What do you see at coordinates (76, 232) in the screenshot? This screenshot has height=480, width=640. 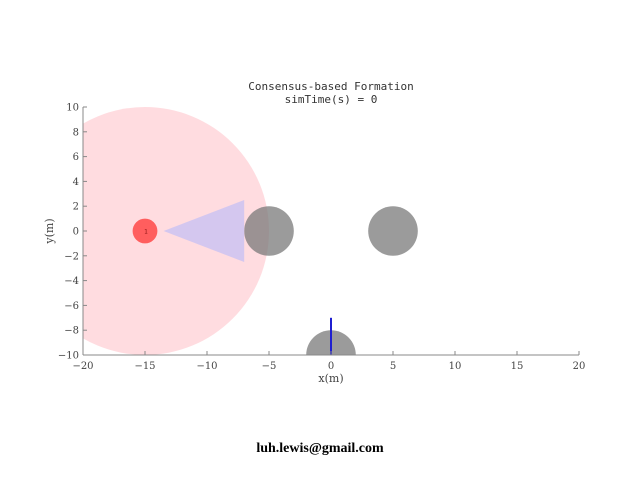 I see `y-tick-label: 0` at bounding box center [76, 232].